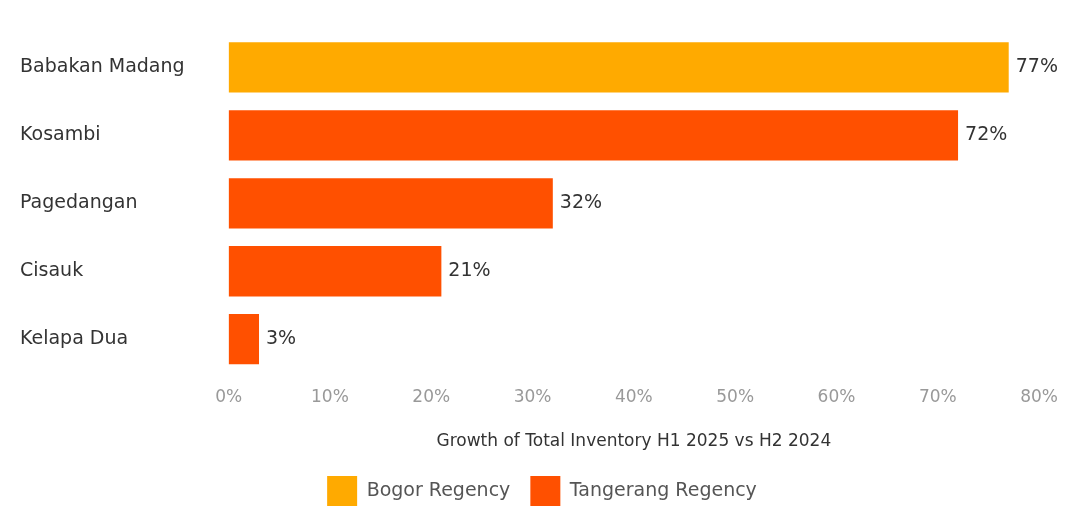 Image resolution: width=1072 pixels, height=516 pixels. Describe the element at coordinates (1039, 395) in the screenshot. I see `x-tick-label: 80%` at that location.